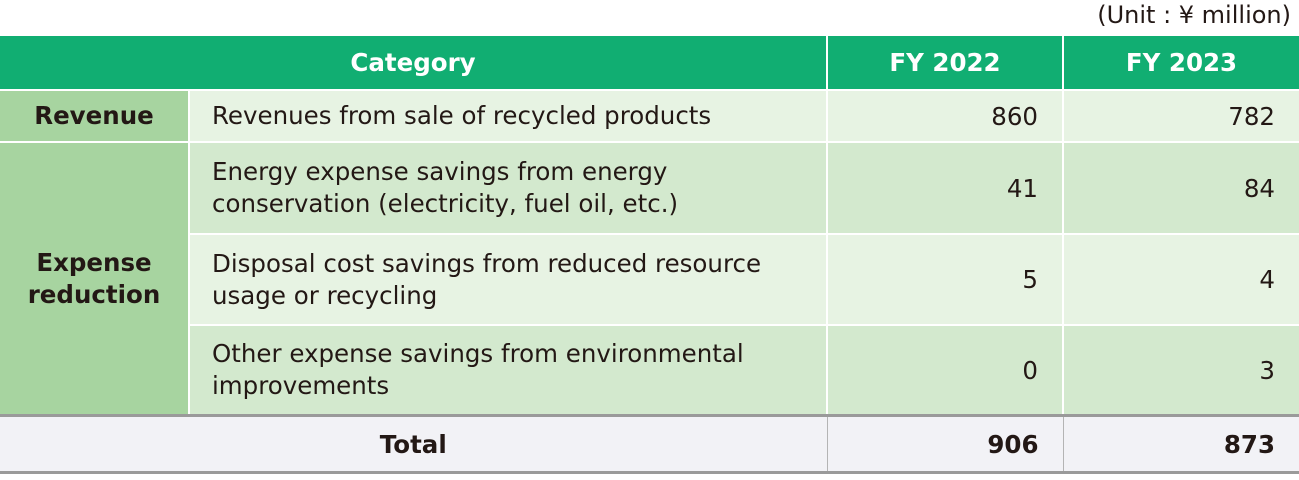 This screenshot has height=480, width=1299. What do you see at coordinates (945, 279) in the screenshot?
I see `row-value-fy2022: 5` at bounding box center [945, 279].